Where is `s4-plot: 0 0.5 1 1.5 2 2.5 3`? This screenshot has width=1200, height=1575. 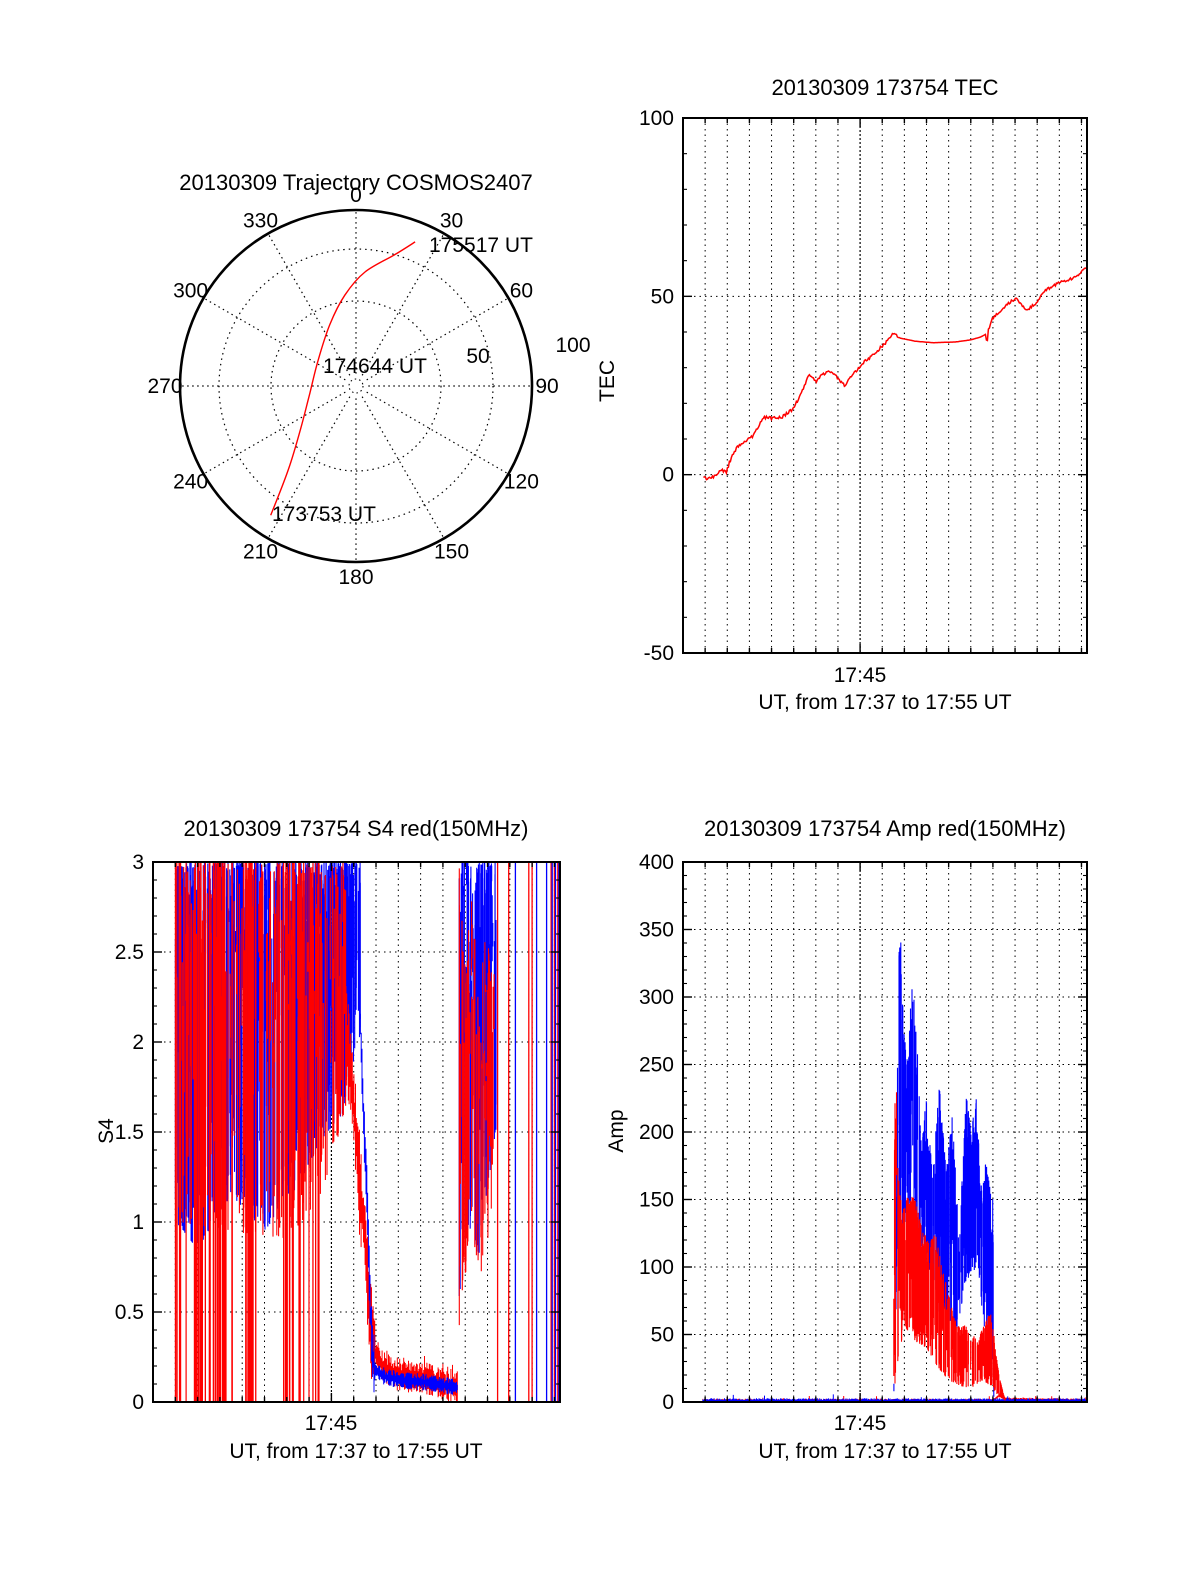
s4-plot: 0 0.5 1 1.5 2 2.5 3 is located at coordinates (338, 1132).